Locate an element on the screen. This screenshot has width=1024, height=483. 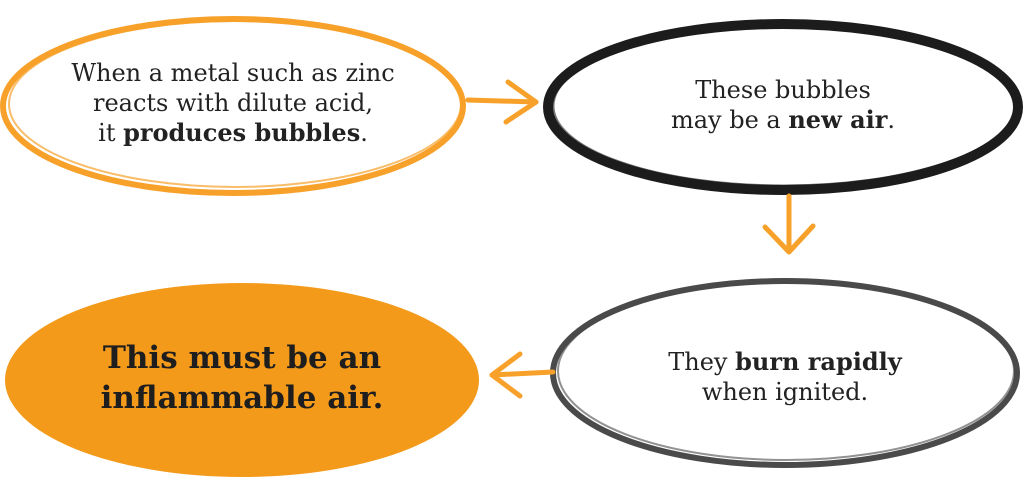
line2-suffix: . is located at coordinates (891, 120).